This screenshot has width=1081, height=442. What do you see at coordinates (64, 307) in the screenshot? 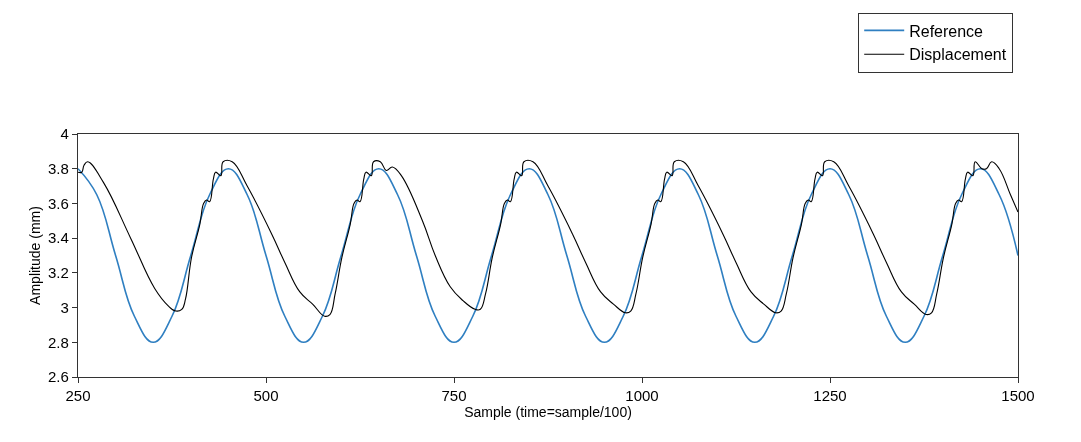
I see `y-tick-label: 3` at bounding box center [64, 307].